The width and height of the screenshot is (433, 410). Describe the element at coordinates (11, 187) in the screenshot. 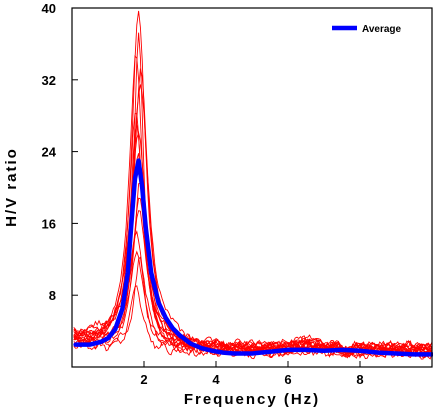

I see `y-axis-title: H/V ratio` at that location.